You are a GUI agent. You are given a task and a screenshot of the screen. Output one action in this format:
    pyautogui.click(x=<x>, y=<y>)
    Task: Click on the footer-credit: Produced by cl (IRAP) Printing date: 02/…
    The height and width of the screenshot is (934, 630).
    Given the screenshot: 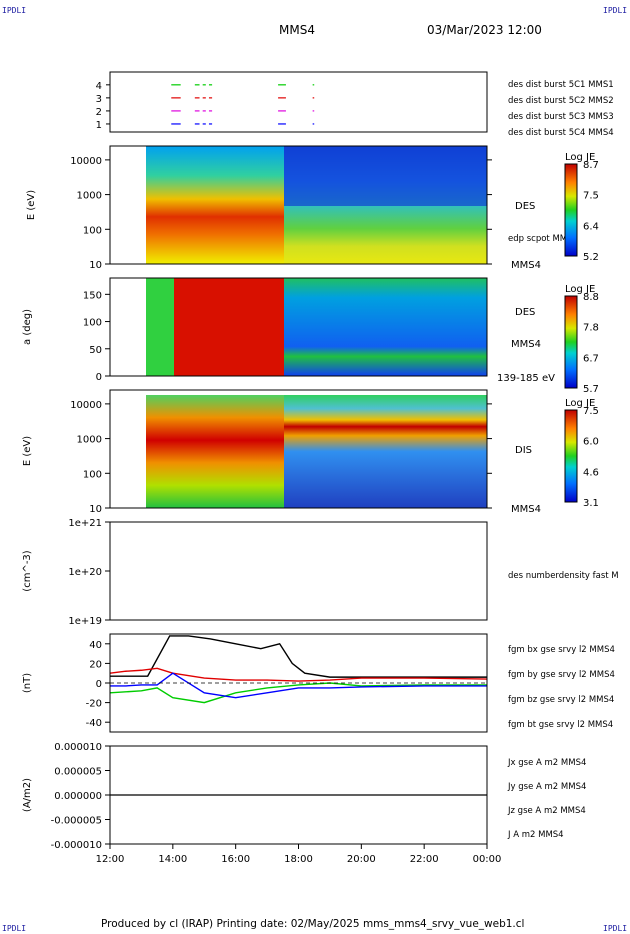 What is the action you would take?
    pyautogui.click(x=313, y=924)
    